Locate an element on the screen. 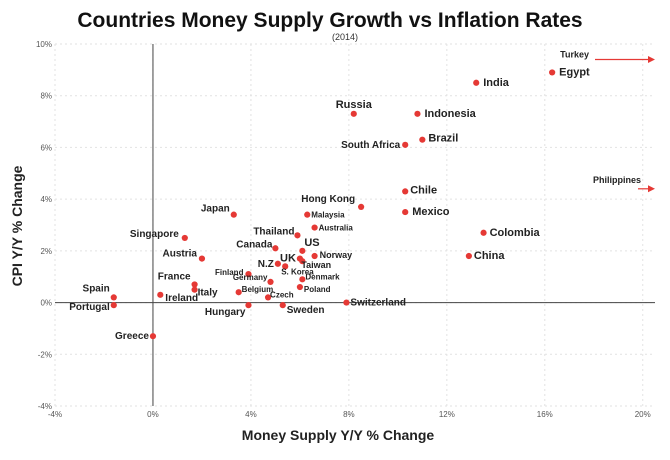  label-ireland: Ireland is located at coordinates (181, 298).